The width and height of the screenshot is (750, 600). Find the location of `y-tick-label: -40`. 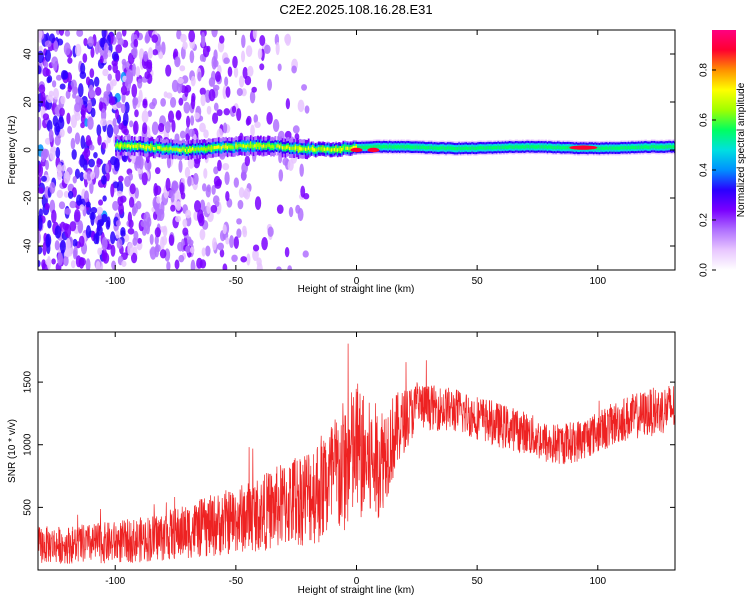

y-tick-label: -40 is located at coordinates (28, 245).